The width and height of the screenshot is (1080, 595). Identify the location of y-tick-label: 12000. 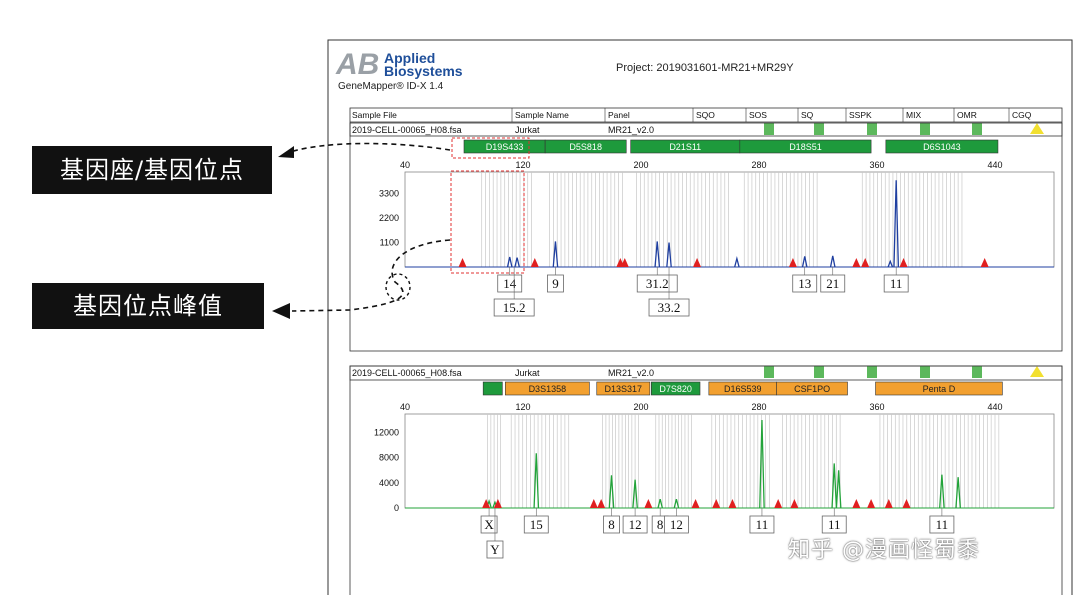
(386, 433).